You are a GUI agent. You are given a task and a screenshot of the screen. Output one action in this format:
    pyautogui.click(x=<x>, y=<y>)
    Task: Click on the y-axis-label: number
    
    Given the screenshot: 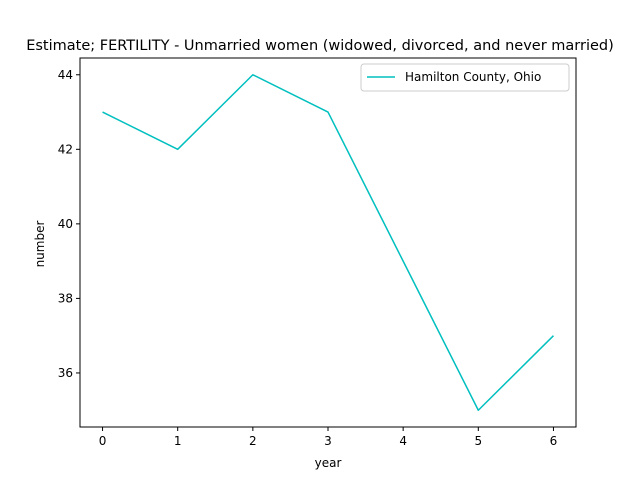 What is the action you would take?
    pyautogui.click(x=40, y=244)
    